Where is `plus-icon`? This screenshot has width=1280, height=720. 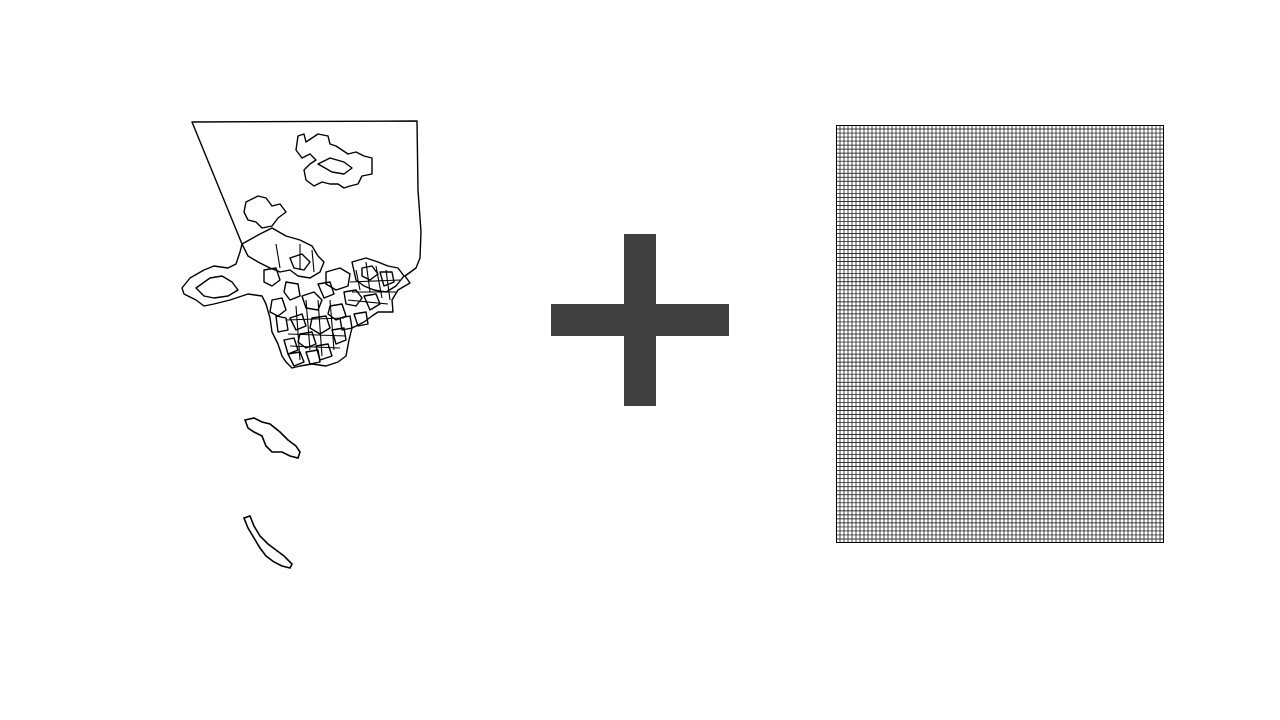 plus-icon is located at coordinates (640, 320).